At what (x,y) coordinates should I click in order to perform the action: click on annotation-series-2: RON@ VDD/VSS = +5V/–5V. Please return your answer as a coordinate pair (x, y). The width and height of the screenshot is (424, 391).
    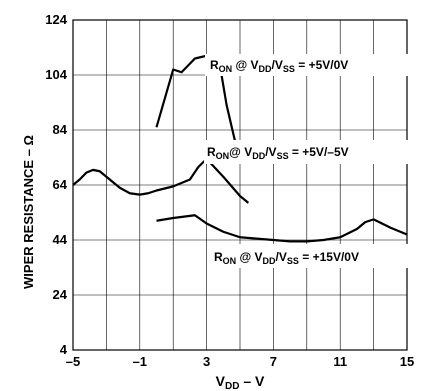
    Looking at the image, I should click on (307, 152).